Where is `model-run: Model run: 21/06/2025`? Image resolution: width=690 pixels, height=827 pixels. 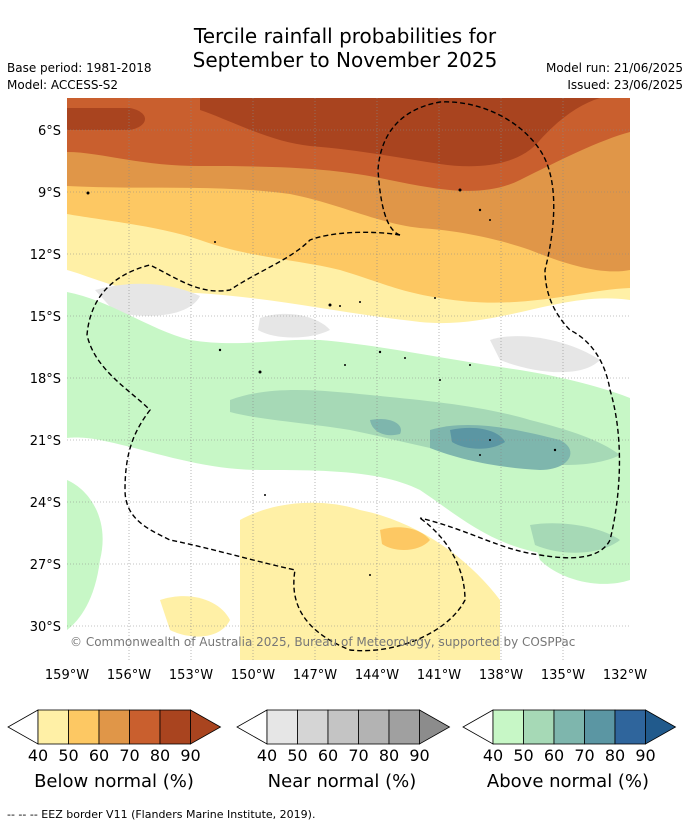 model-run: Model run: 21/06/2025 is located at coordinates (614, 68).